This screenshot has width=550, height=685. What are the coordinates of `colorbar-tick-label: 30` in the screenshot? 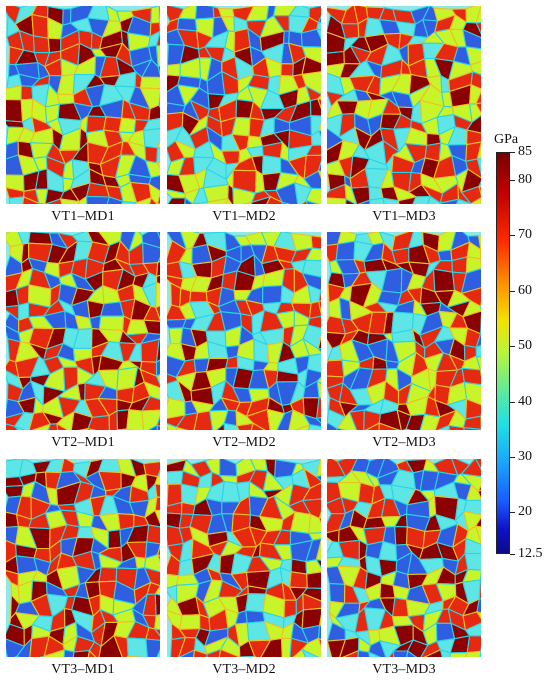 It's located at (525, 456).